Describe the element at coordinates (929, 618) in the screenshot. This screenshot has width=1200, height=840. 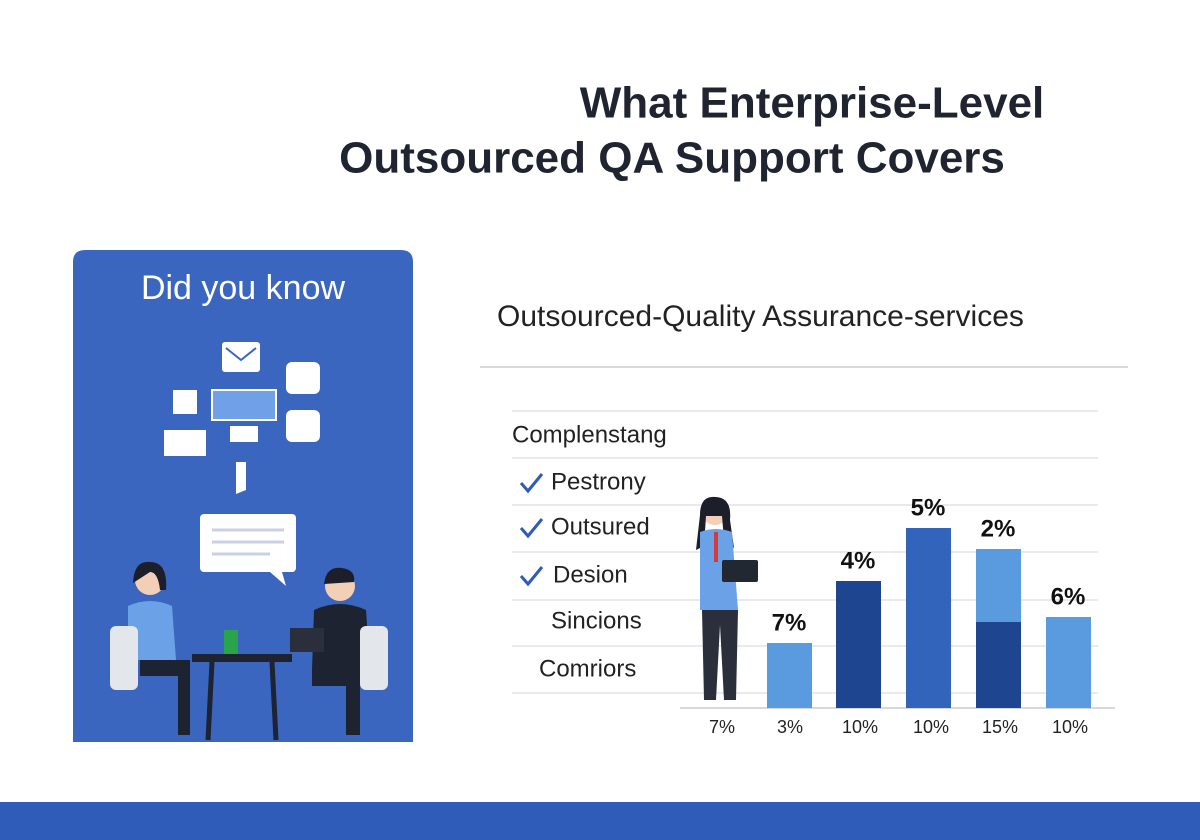
I see `bars` at that location.